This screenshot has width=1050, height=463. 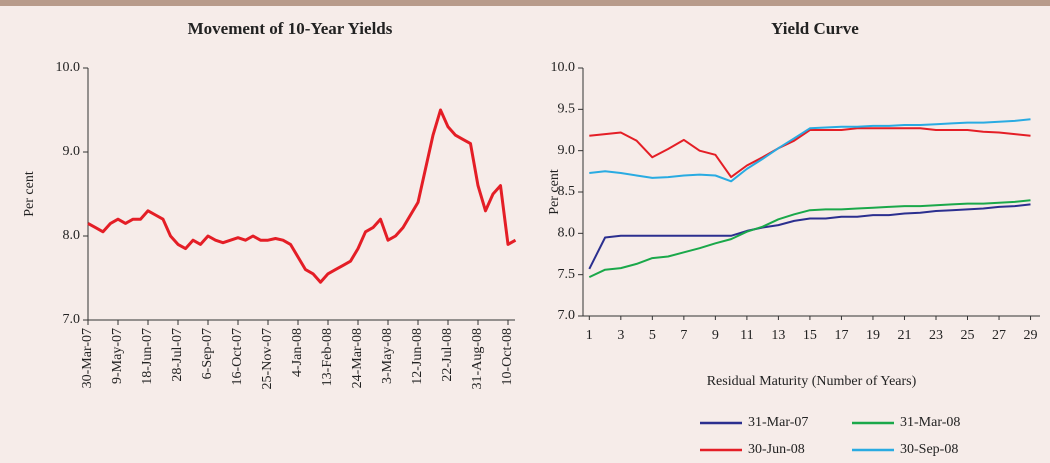 I want to click on x-tick-label: 5, so click(x=652, y=335).